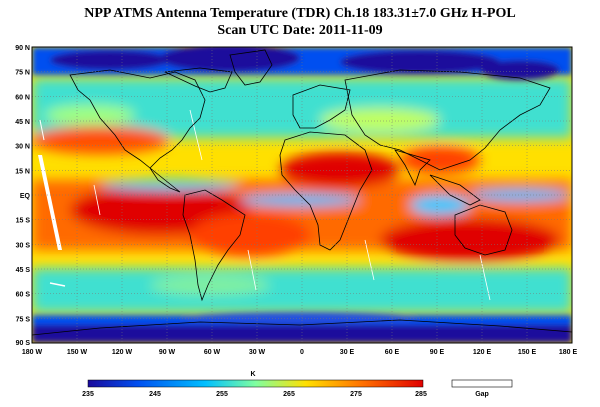  What do you see at coordinates (482, 394) in the screenshot?
I see `gap-label: Gap` at bounding box center [482, 394].